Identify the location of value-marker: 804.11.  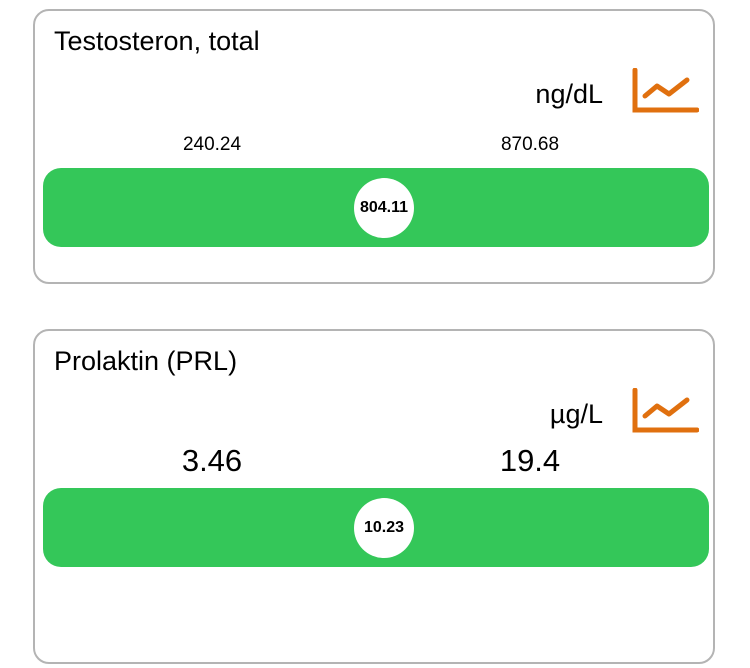
(384, 208).